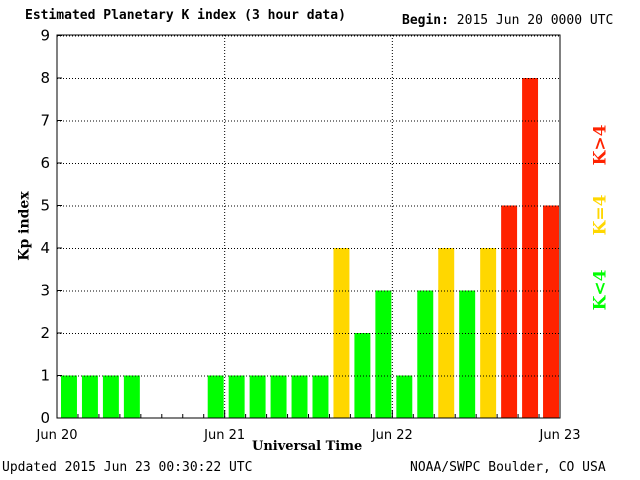 The image size is (640, 480). Describe the element at coordinates (45, 333) in the screenshot. I see `y-tick-label: 2` at that location.